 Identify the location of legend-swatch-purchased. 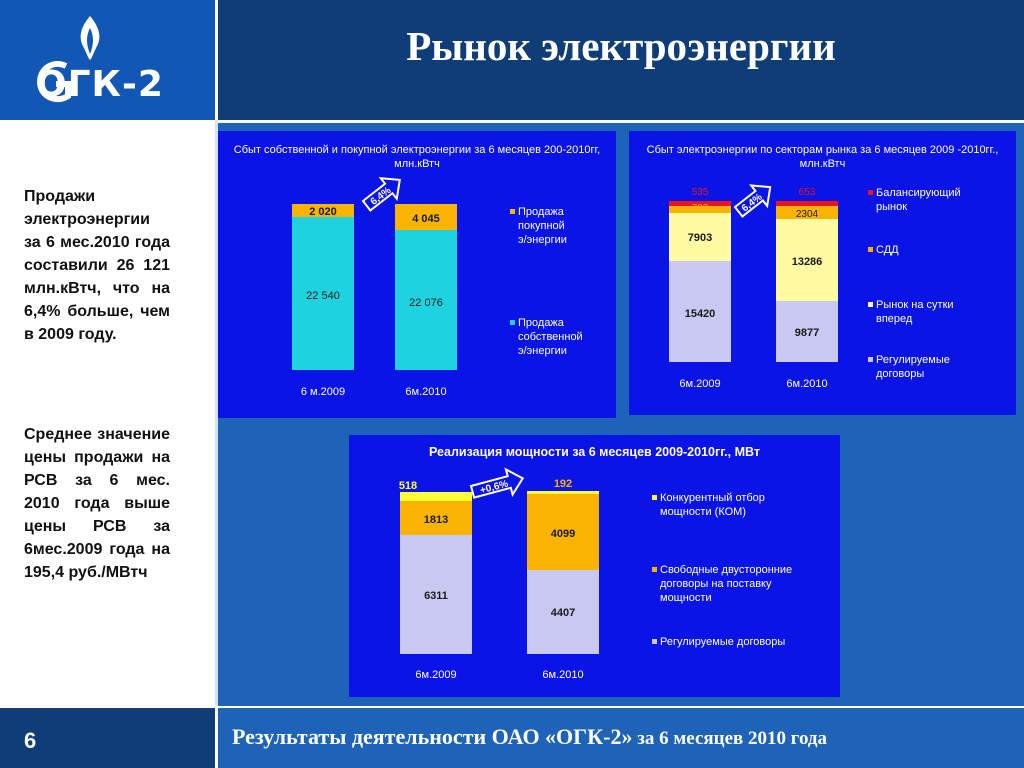
(512, 211).